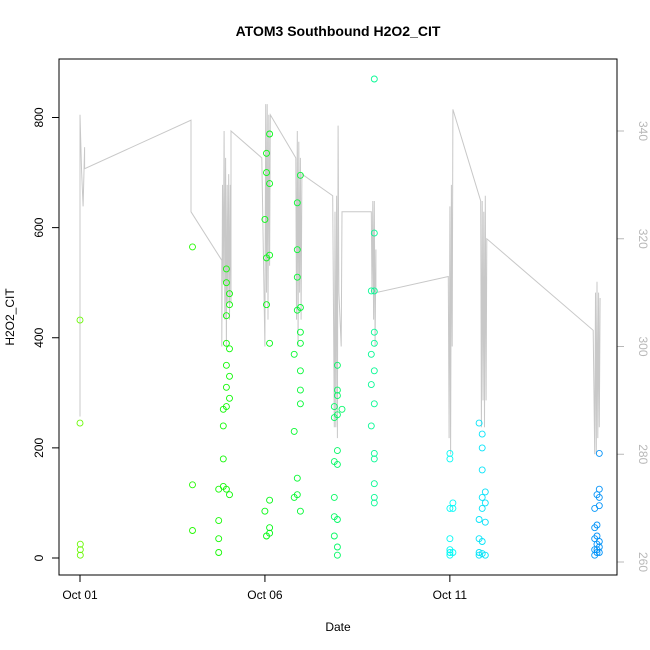  What do you see at coordinates (80, 595) in the screenshot?
I see `x-tick-label: Oct 01` at bounding box center [80, 595].